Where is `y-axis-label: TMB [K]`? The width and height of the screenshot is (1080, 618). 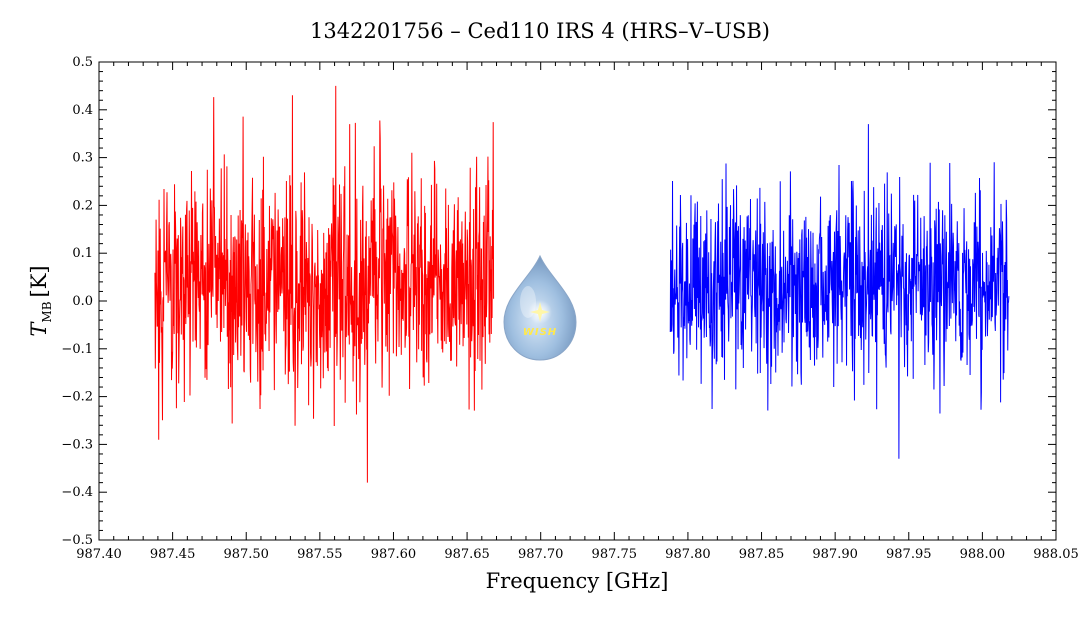
y-axis-label: TMB [K] is located at coordinates (40, 300).